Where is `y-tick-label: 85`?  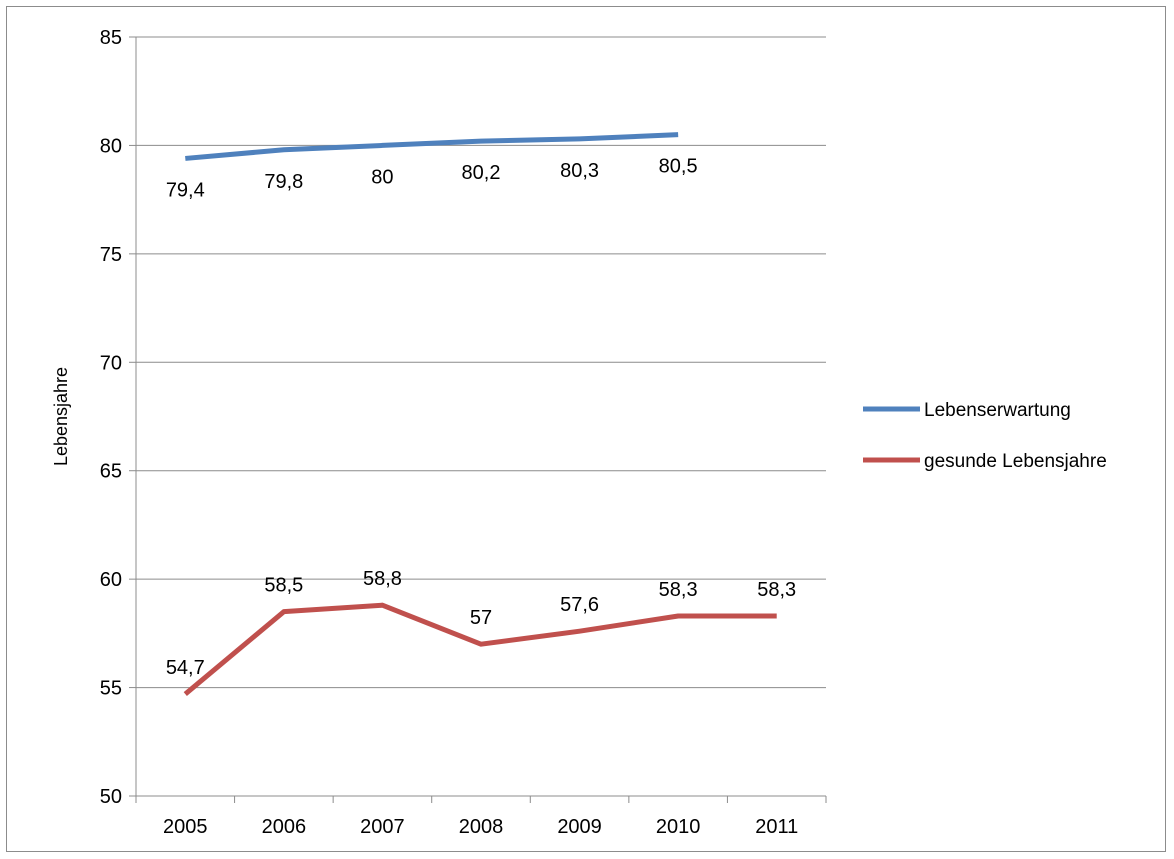
y-tick-label: 85 is located at coordinates (111, 38).